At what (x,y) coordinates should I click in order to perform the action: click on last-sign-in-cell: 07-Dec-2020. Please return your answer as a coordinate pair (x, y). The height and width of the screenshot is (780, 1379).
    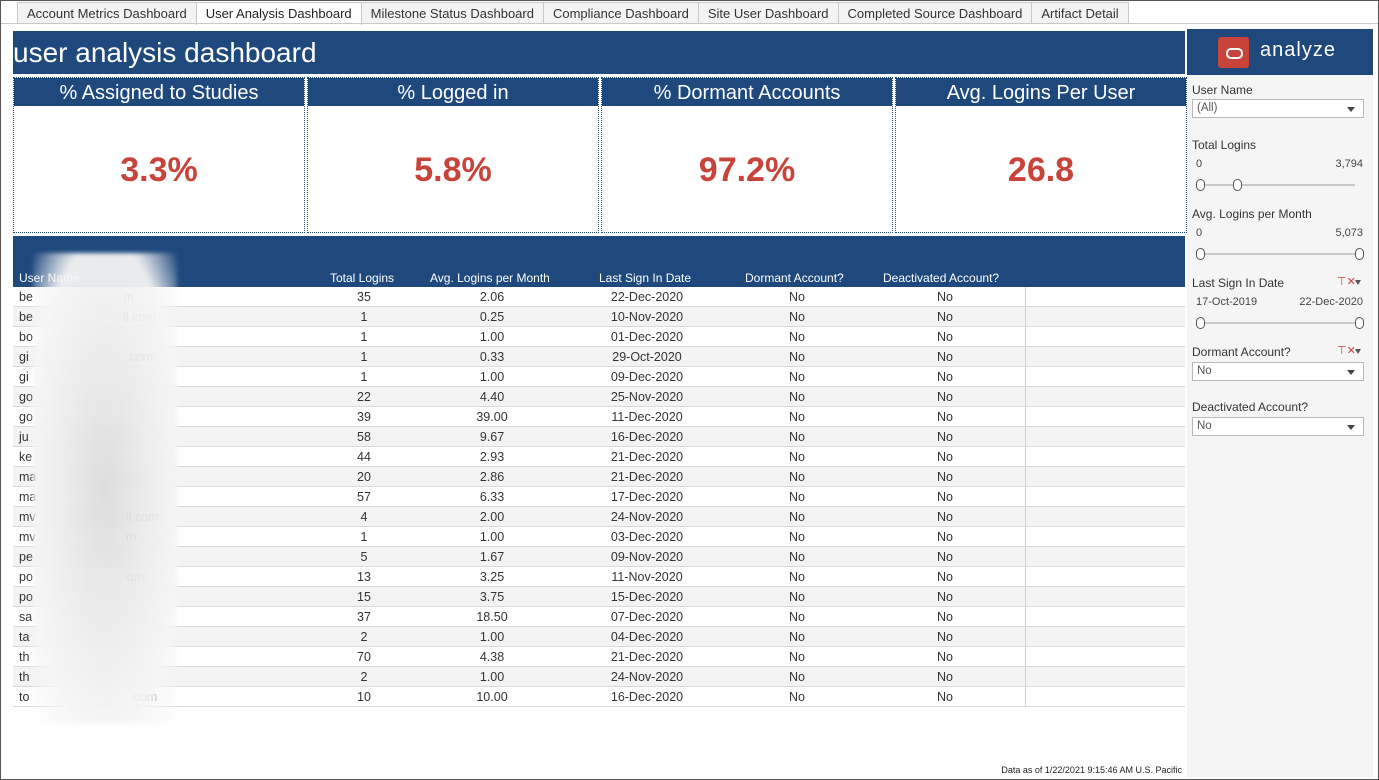
    Looking at the image, I should click on (647, 617).